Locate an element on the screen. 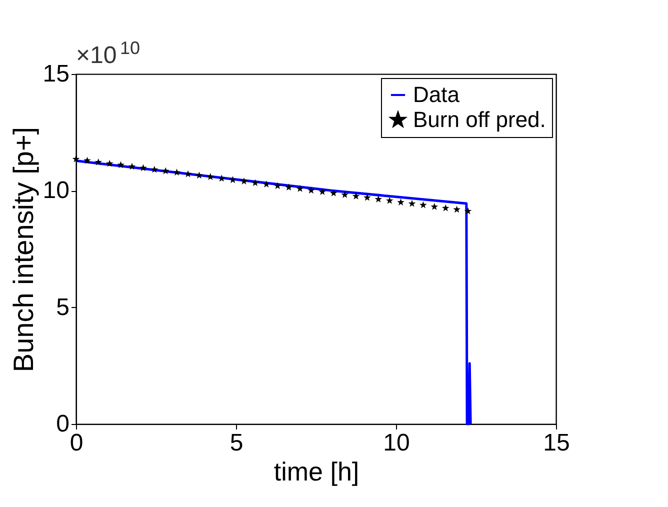 Image resolution: width=668 pixels, height=507 pixels. x-tick-label: 10 is located at coordinates (396, 443).